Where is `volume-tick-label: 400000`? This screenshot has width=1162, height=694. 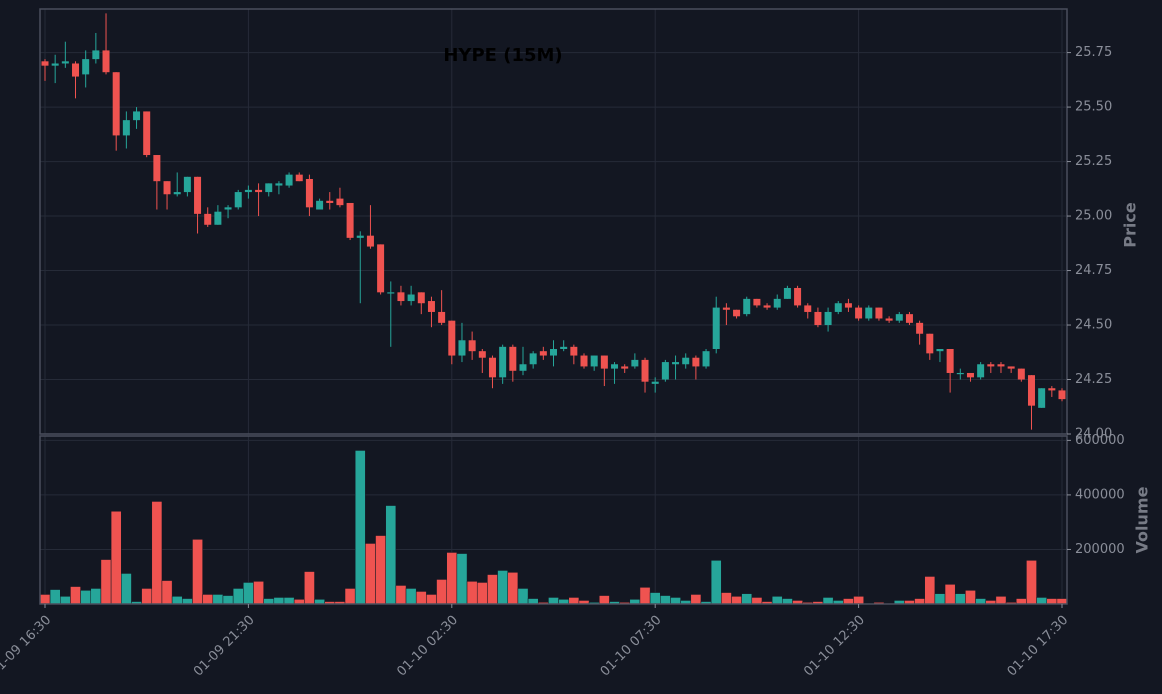 volume-tick-label: 400000 is located at coordinates (1100, 494).